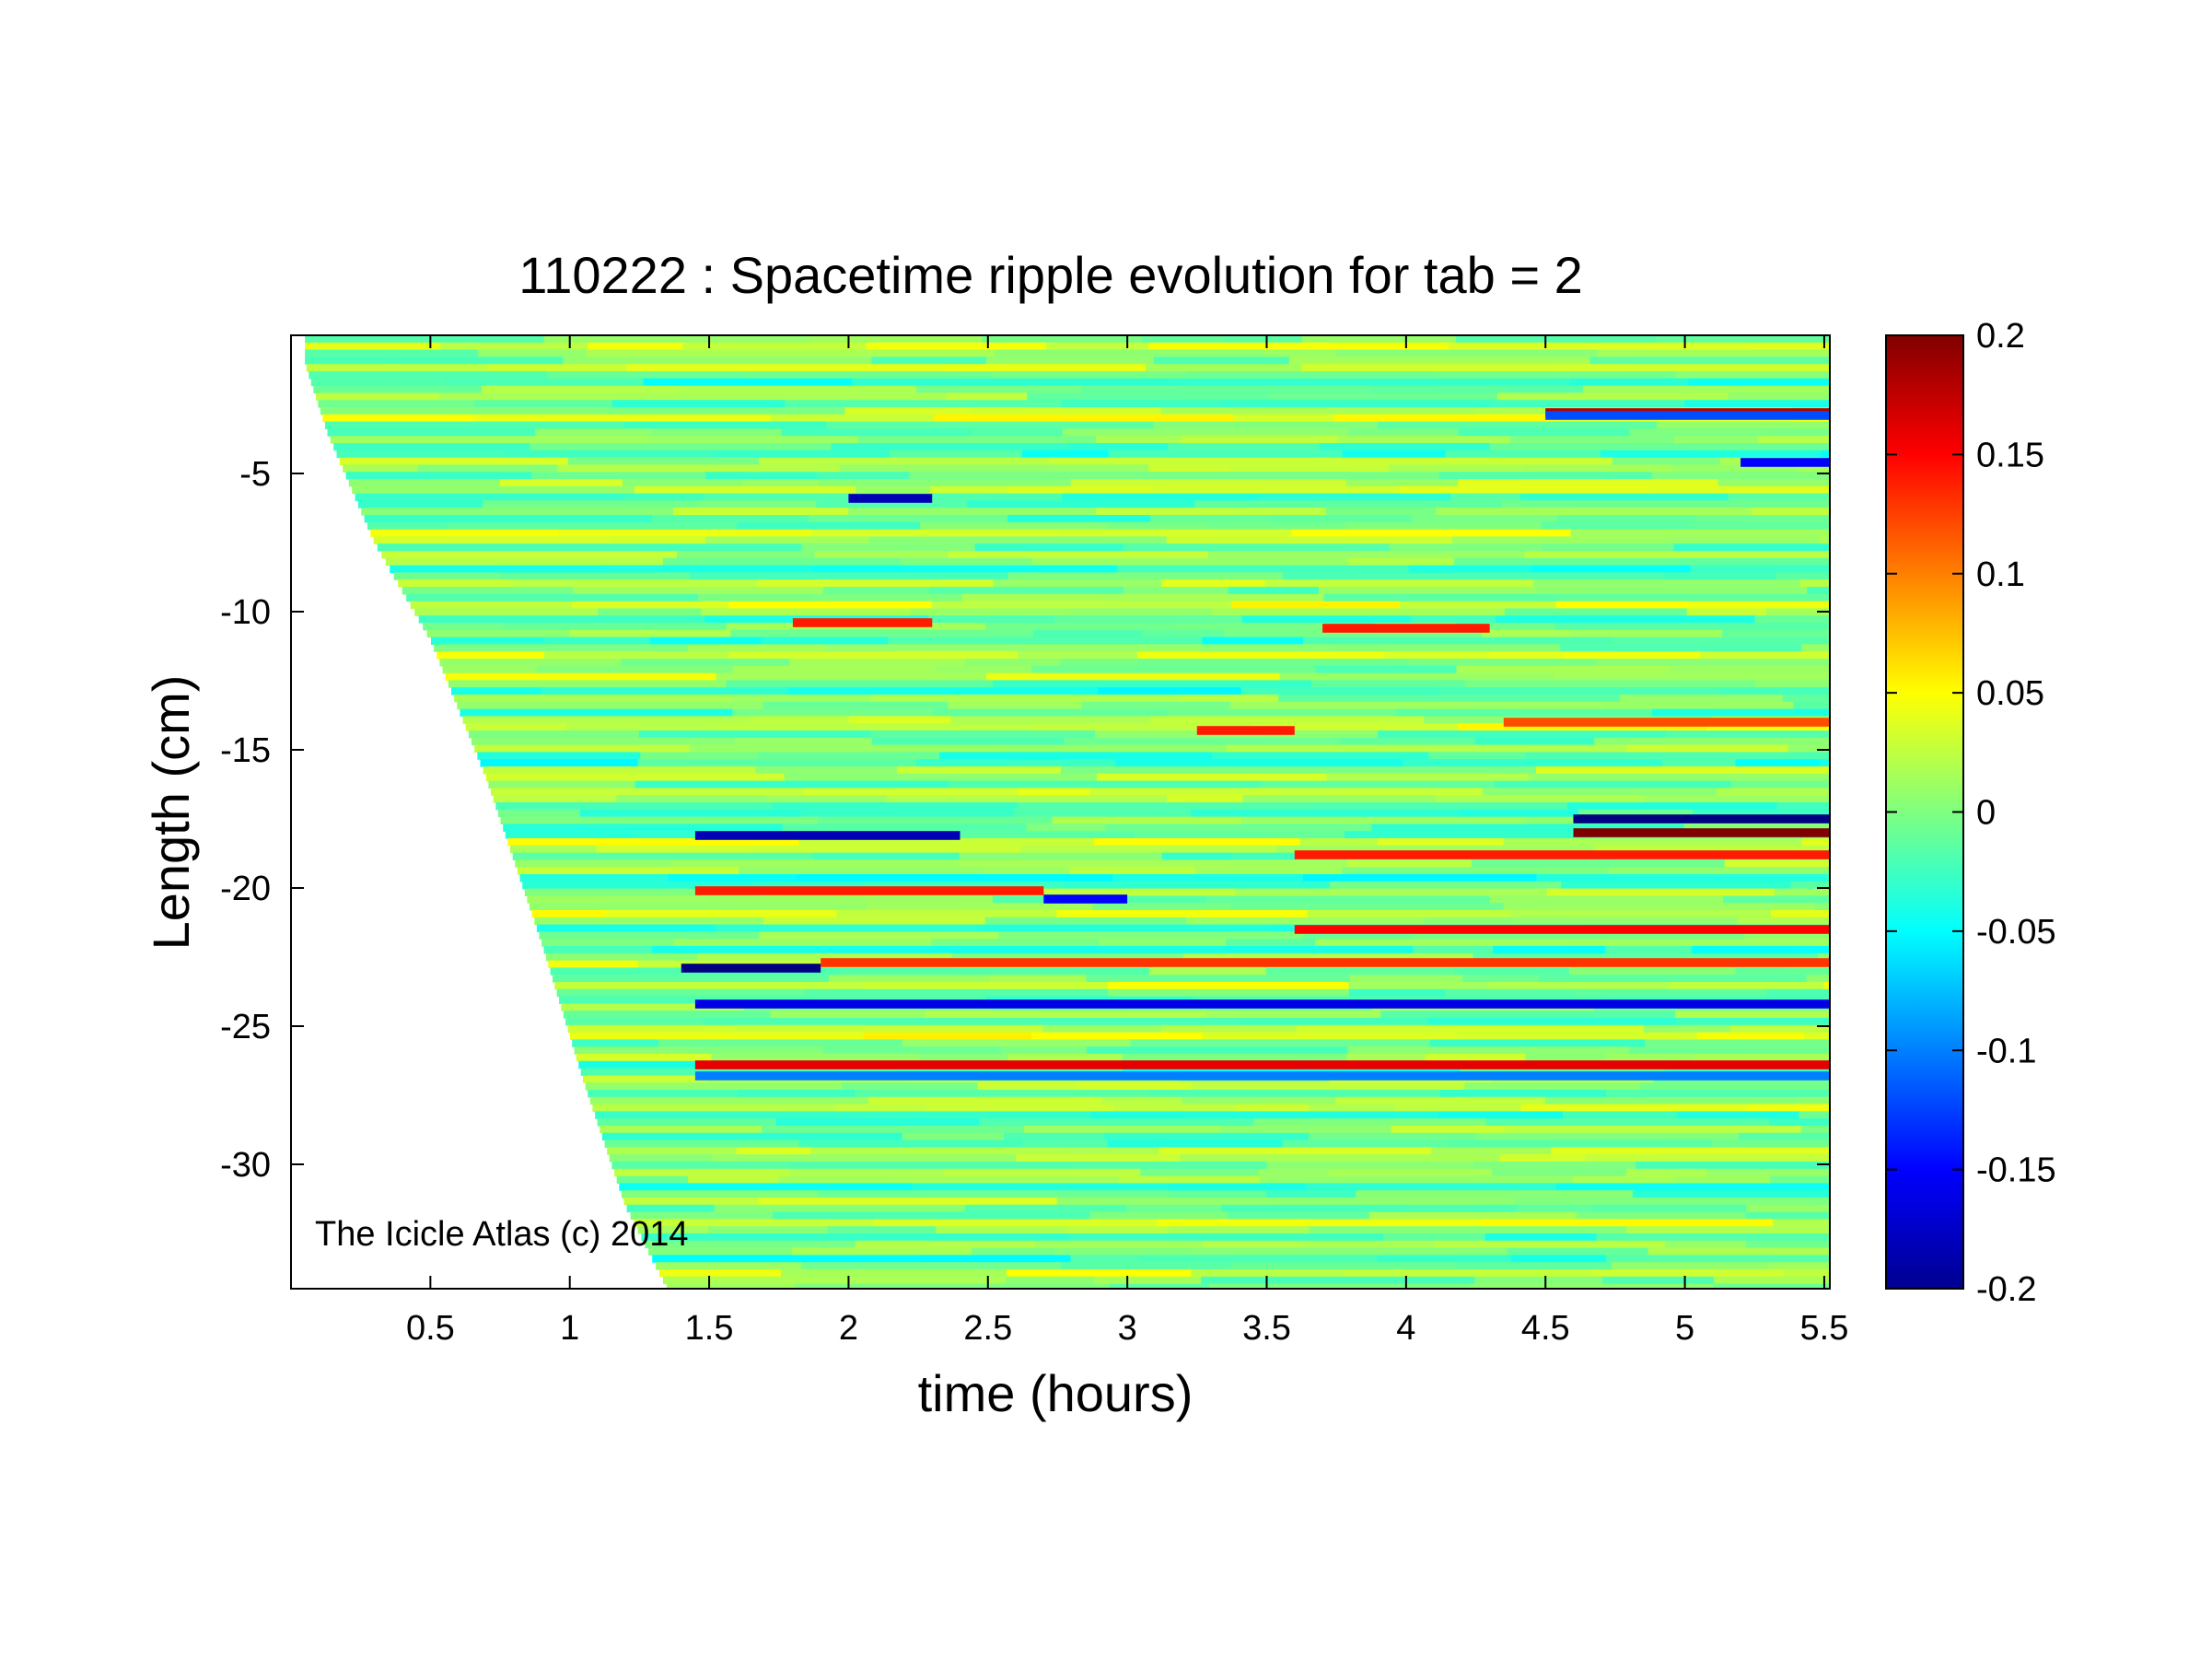 Image resolution: width=2212 pixels, height=1659 pixels. I want to click on colorbar: 0.2 0.15 0.1 0.05 0 -0.05 -0.1 -0.15 -0.2, so click(1970, 813).